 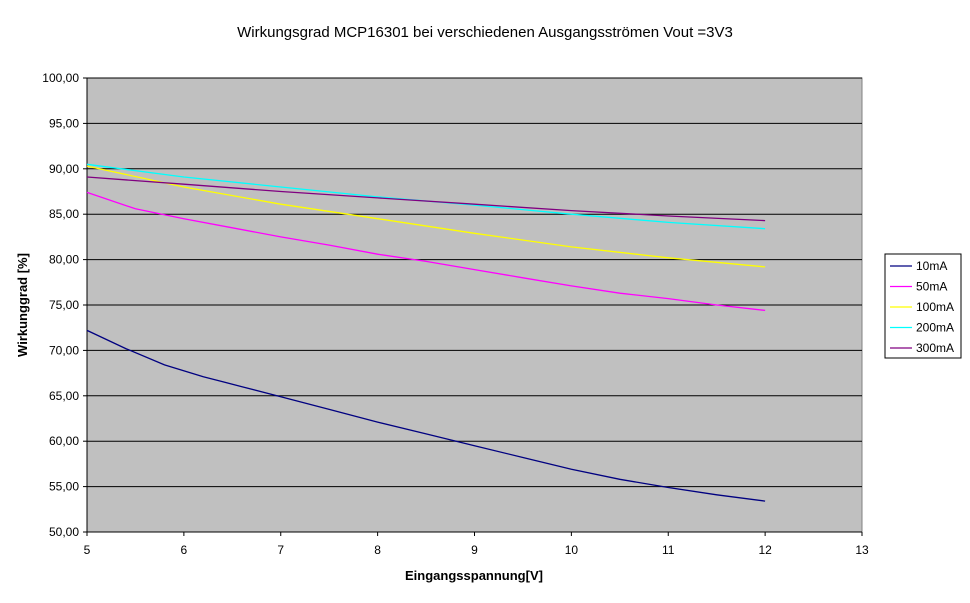 What do you see at coordinates (426, 199) in the screenshot?
I see `series-line-300mA` at bounding box center [426, 199].